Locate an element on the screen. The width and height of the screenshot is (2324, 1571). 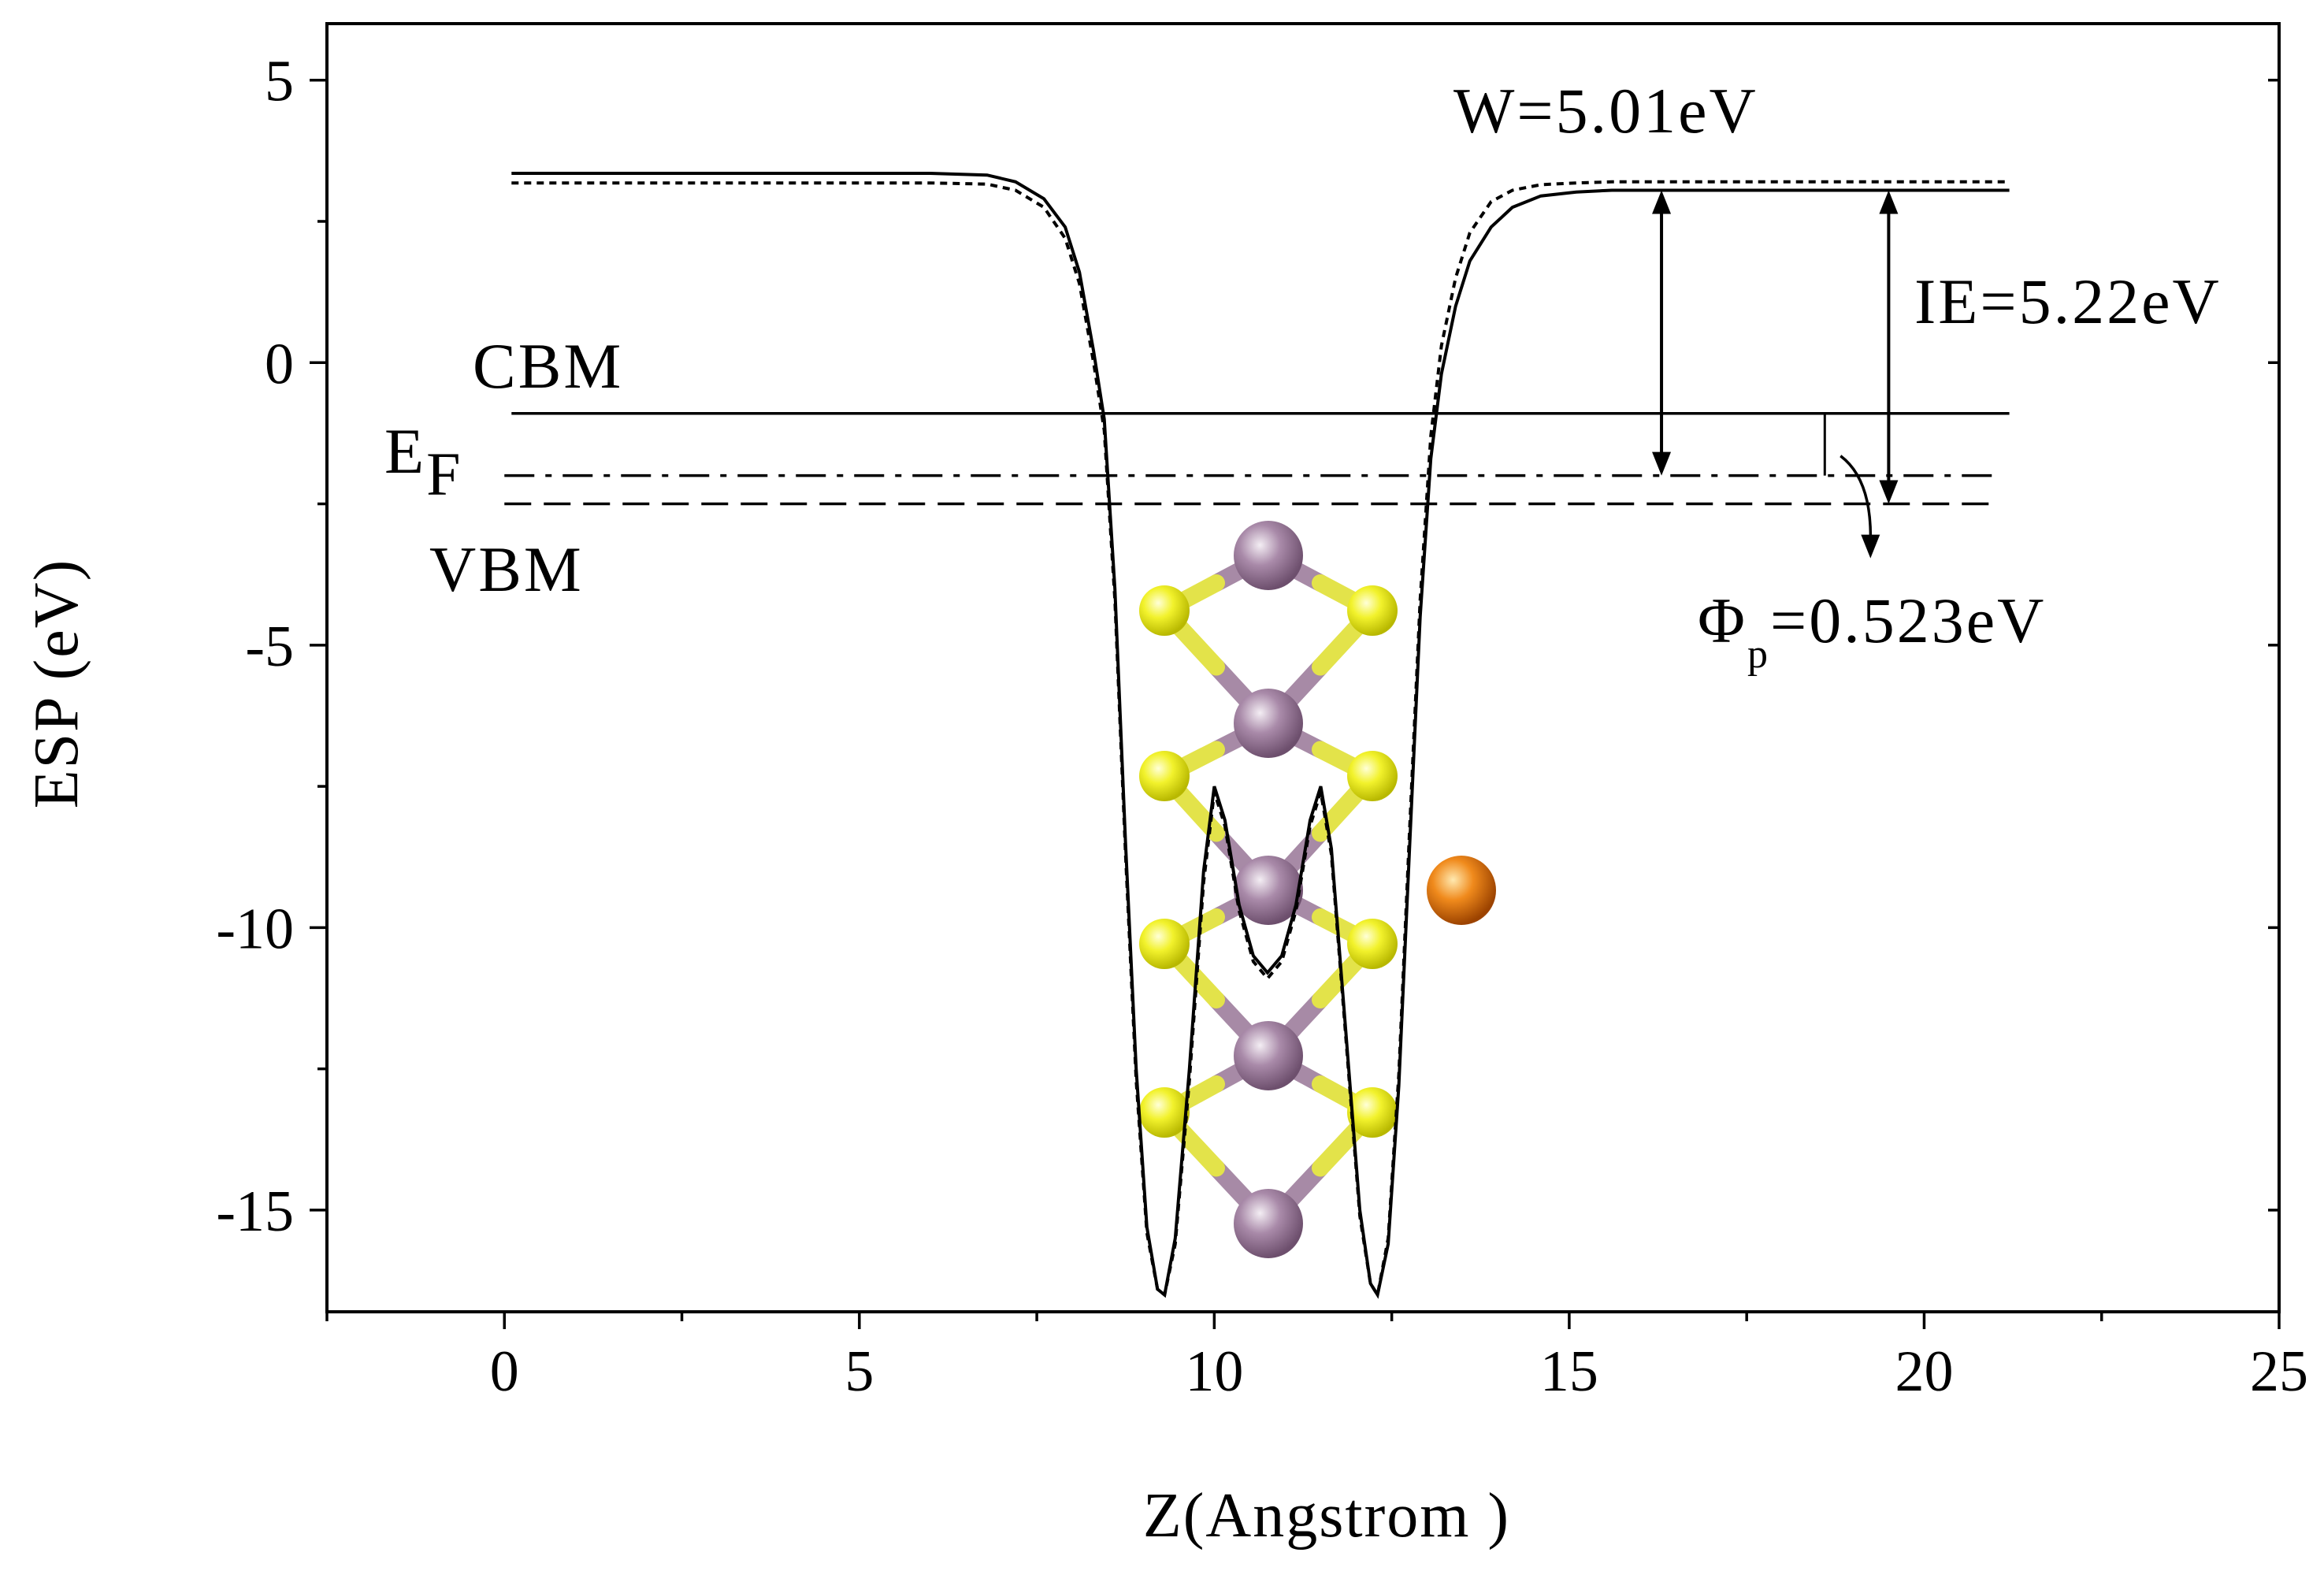
annotation-label: W=5.01eV is located at coordinates (1605, 111).